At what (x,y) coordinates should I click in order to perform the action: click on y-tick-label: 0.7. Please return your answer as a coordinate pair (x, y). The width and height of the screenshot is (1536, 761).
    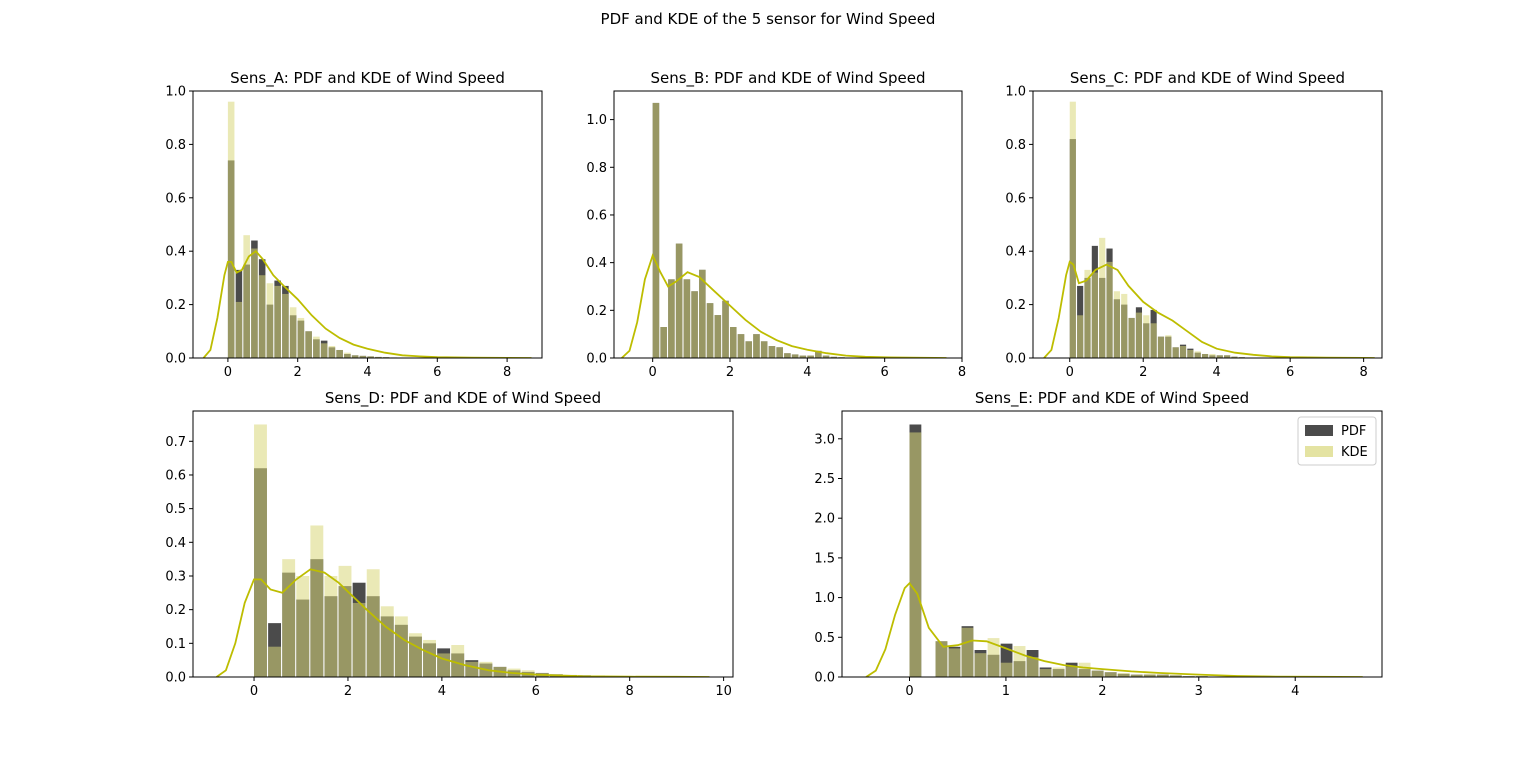
    Looking at the image, I should click on (175, 442).